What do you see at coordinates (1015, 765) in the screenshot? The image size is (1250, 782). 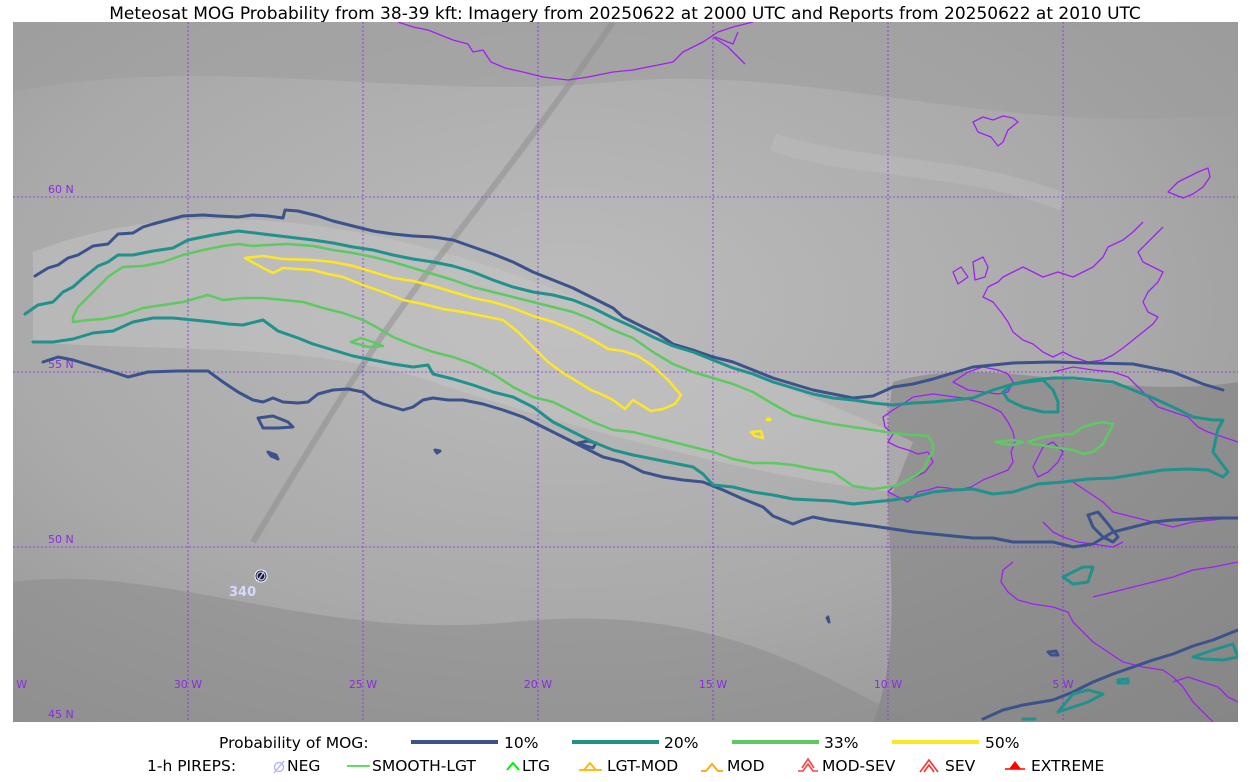 I see `extreme-icon` at bounding box center [1015, 765].